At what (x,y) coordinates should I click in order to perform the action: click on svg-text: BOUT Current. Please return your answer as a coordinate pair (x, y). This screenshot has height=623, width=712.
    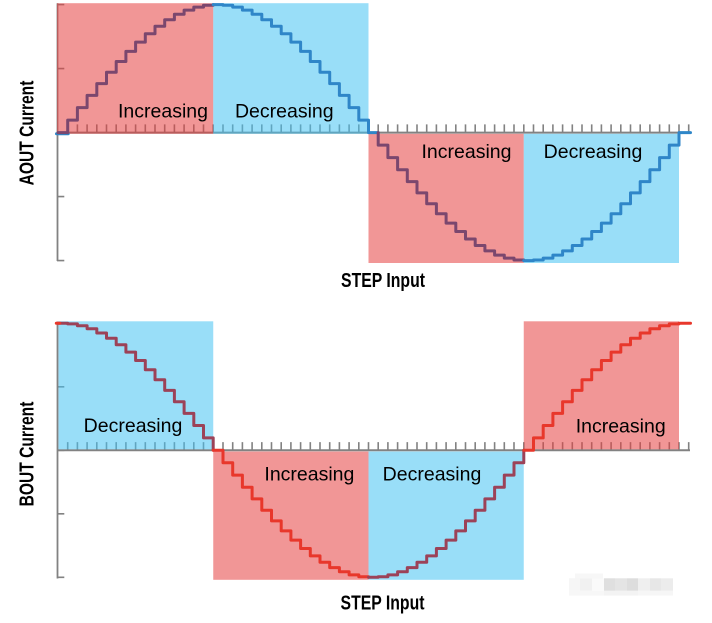
    Looking at the image, I should click on (27, 454).